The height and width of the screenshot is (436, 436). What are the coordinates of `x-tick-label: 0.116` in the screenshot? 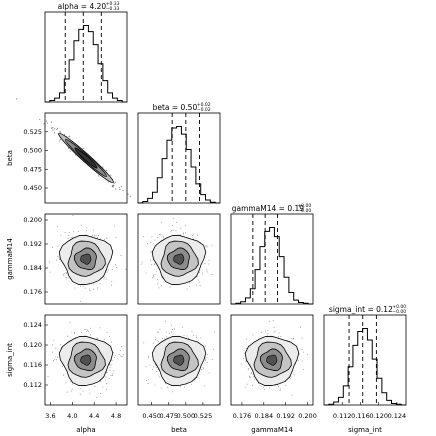 It's located at (360, 416).